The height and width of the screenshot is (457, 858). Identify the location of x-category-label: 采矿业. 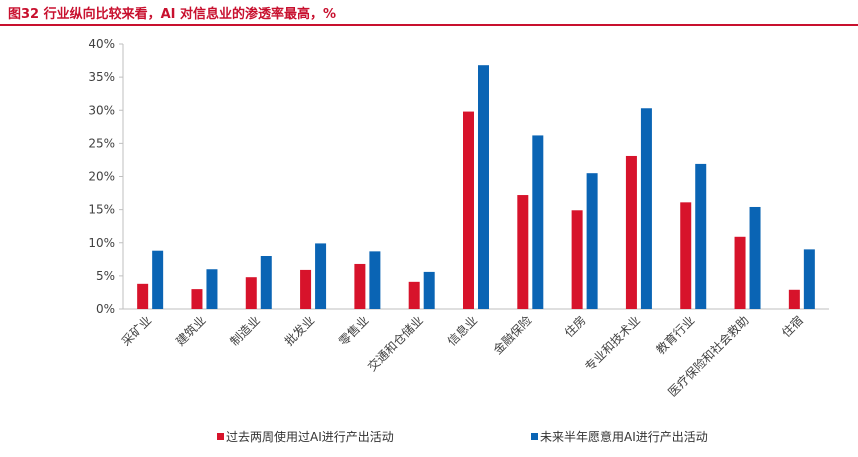
(136, 330).